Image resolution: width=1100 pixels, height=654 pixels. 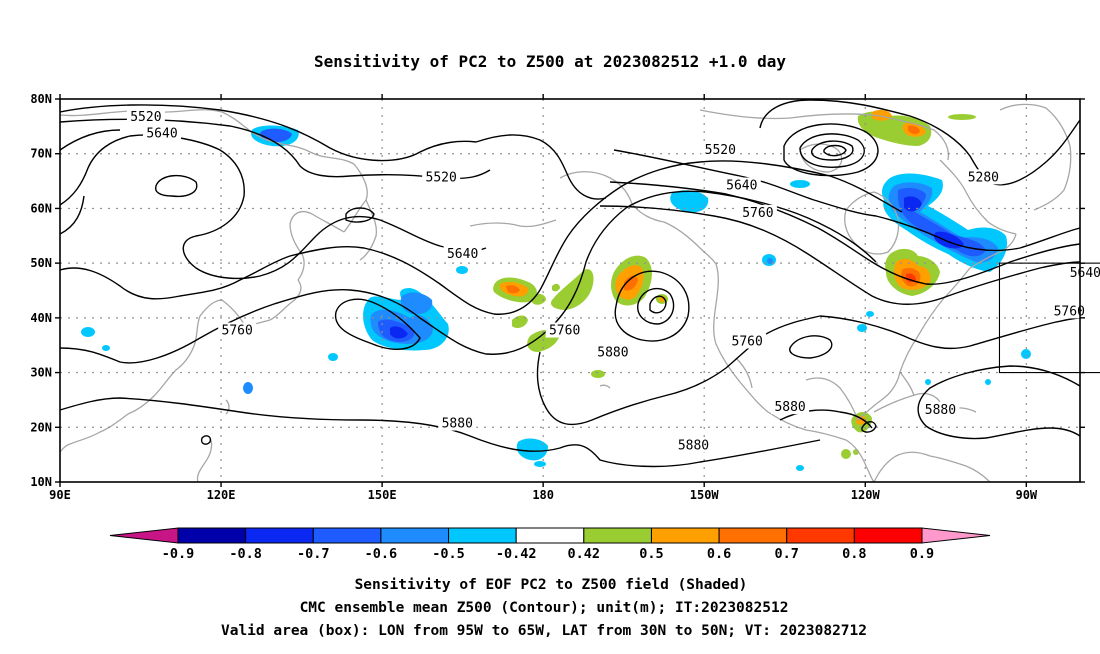 I want to click on contour-label: 5280, so click(x=983, y=177).